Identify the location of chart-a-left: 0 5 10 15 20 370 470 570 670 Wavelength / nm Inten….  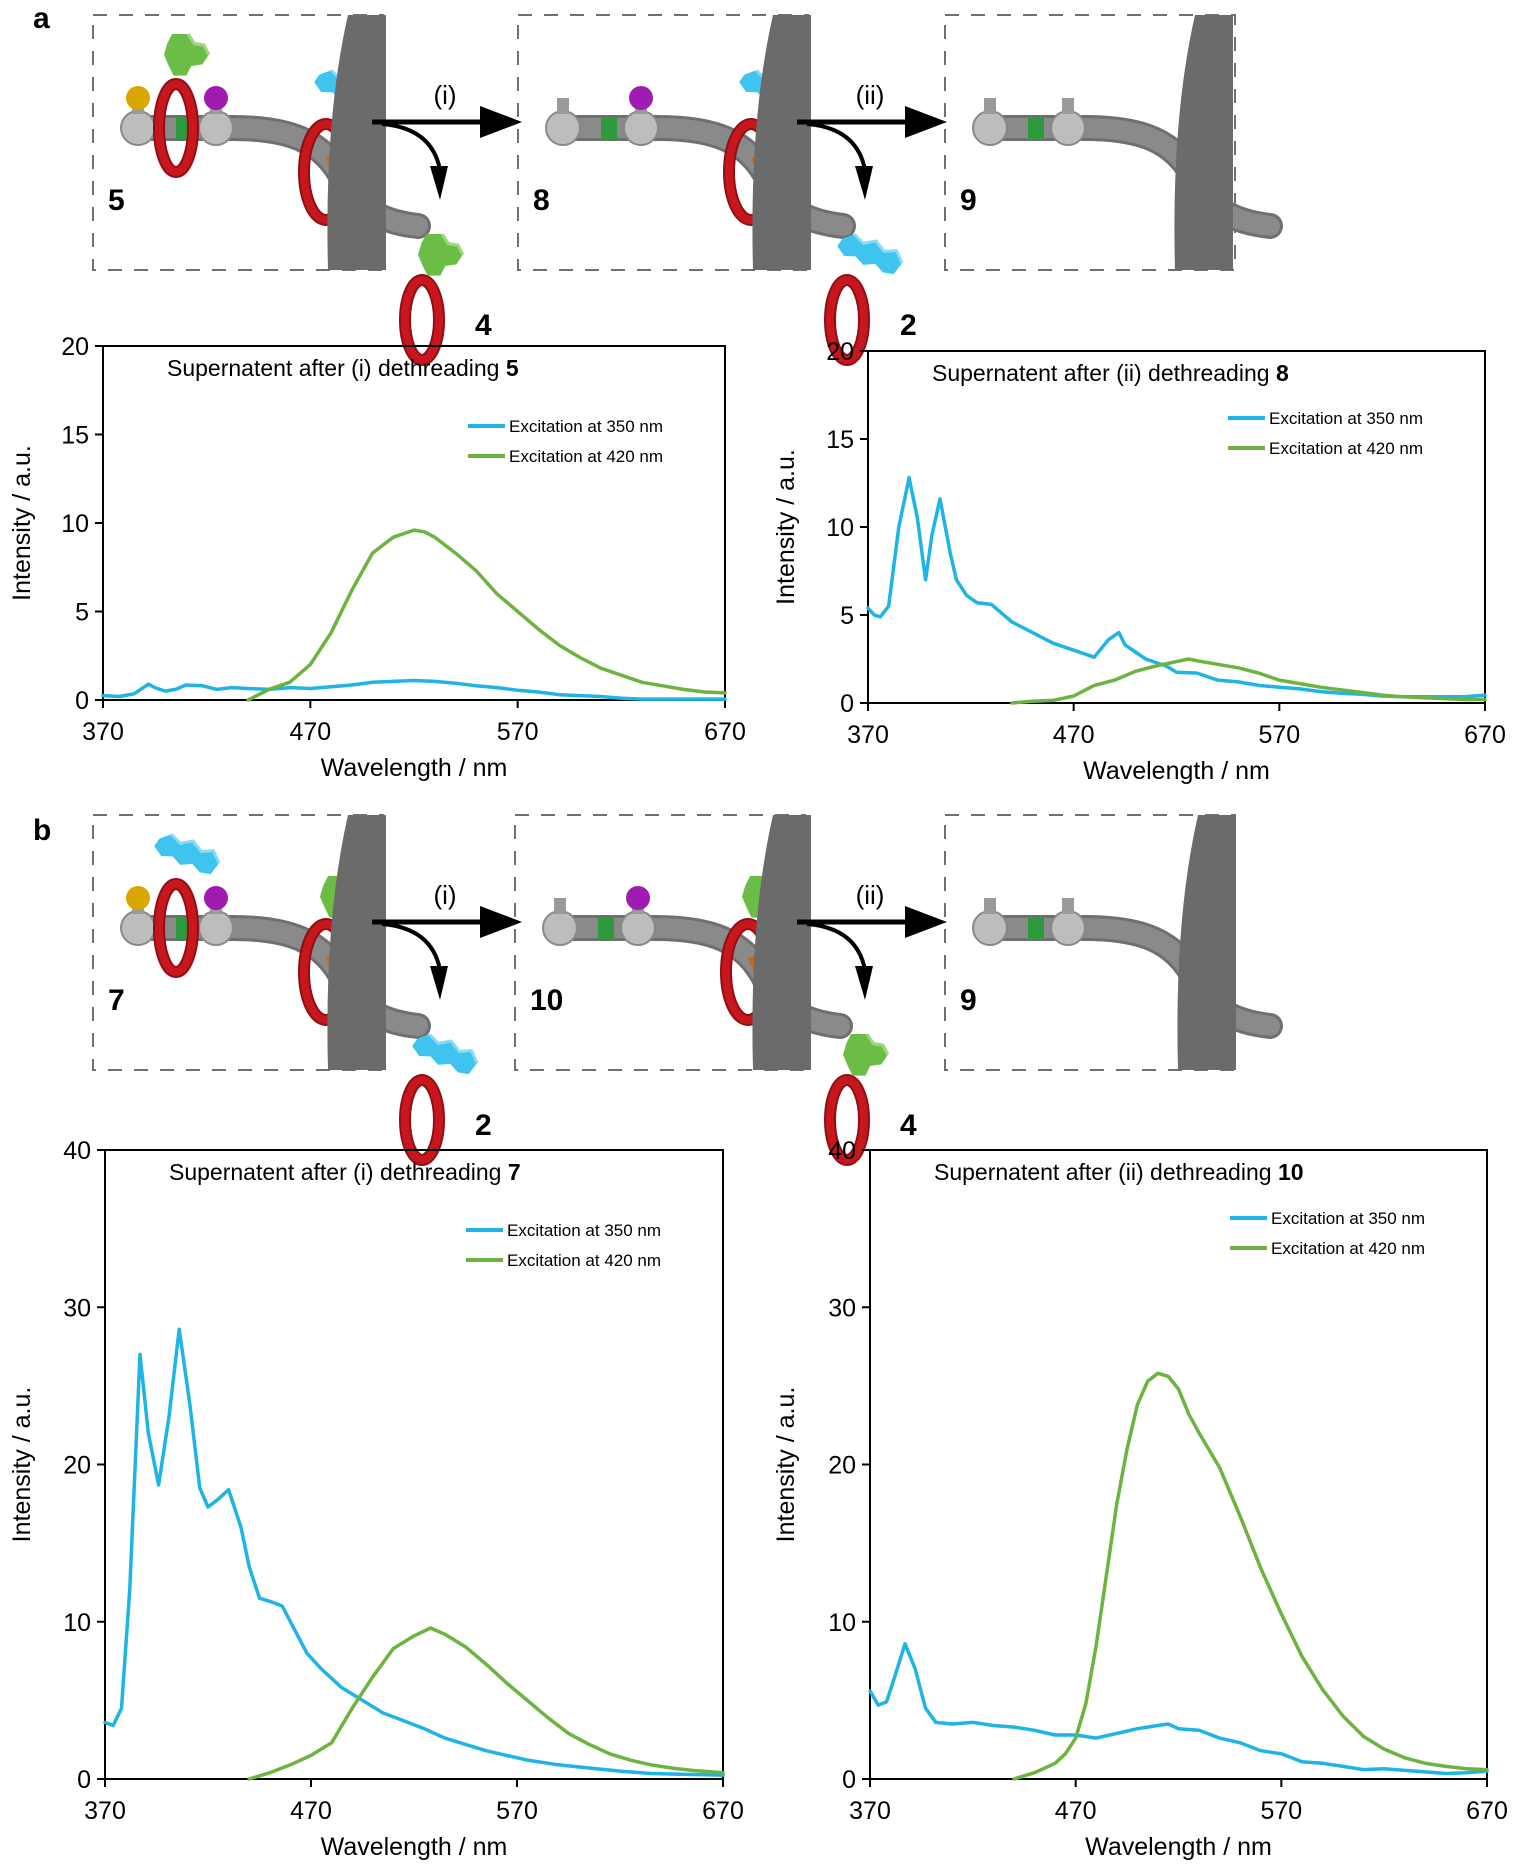
(377, 557).